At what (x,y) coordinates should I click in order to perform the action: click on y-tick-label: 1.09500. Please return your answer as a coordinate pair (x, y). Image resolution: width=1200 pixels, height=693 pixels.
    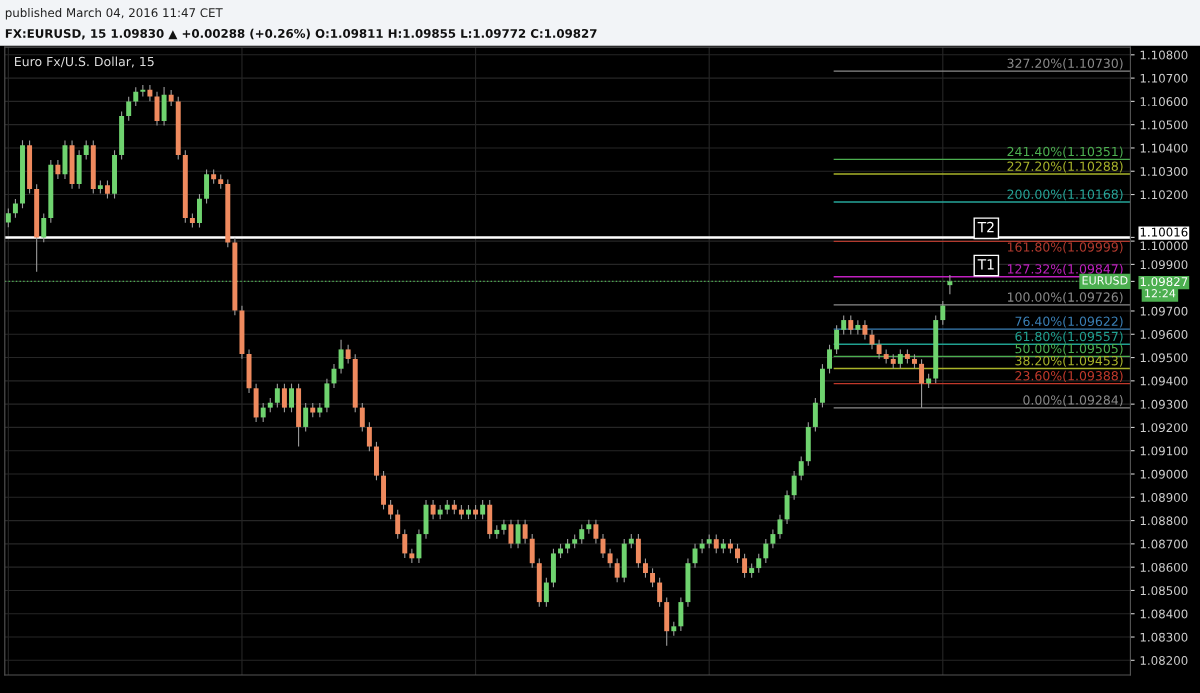
    Looking at the image, I should click on (1164, 358).